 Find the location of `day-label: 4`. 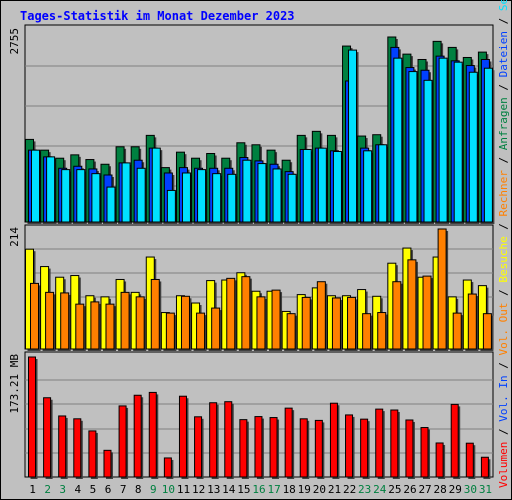

day-label: 4 is located at coordinates (78, 489).